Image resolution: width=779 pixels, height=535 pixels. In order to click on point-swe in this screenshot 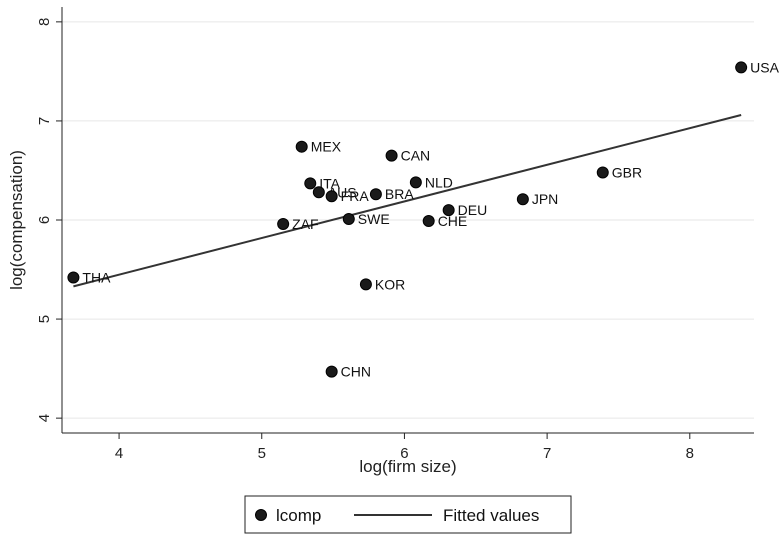, I will do `click(348, 219)`.